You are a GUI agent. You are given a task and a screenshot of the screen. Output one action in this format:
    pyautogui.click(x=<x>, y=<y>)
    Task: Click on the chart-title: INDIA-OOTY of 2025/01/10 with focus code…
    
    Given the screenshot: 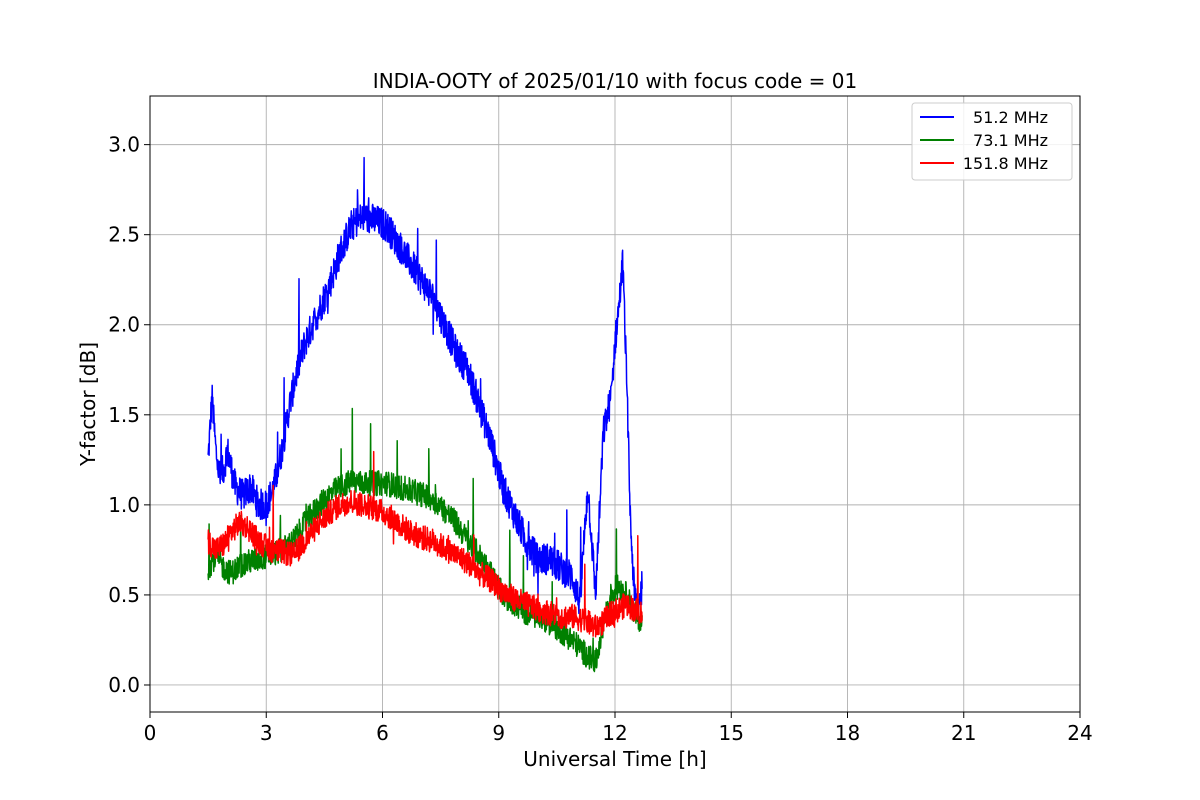 What is the action you would take?
    pyautogui.click(x=615, y=81)
    